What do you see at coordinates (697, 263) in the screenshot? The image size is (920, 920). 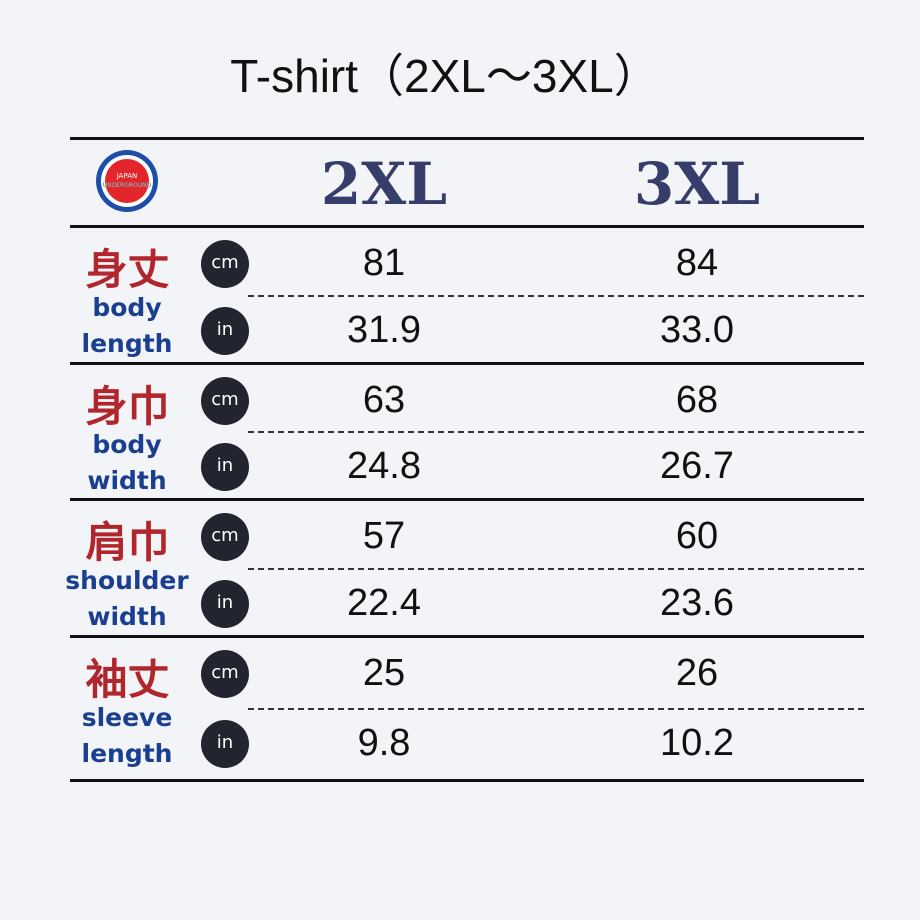 I see `value-3xl-cm: 84` at bounding box center [697, 263].